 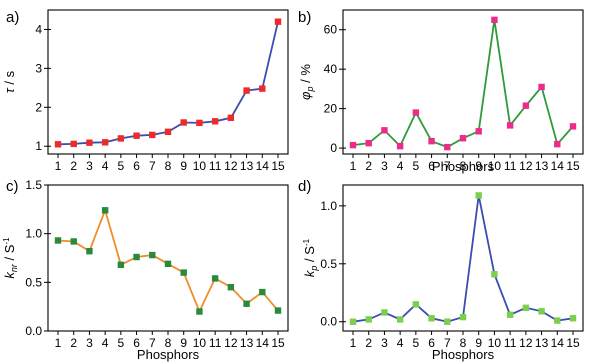 What do you see at coordinates (328, 322) in the screenshot?
I see `y-tick-label: 0.0` at bounding box center [328, 322].